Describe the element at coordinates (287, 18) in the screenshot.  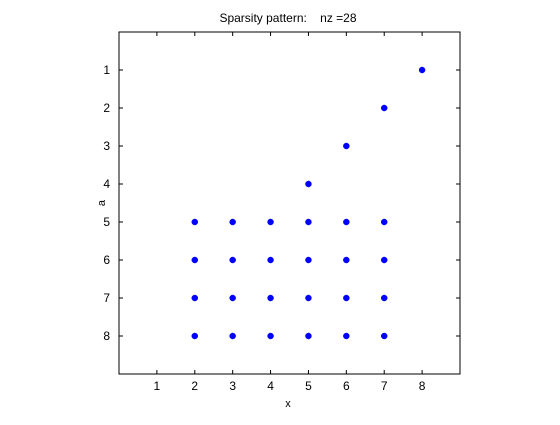
I see `chart-title: Sparsity pattern: nz =28` at that location.